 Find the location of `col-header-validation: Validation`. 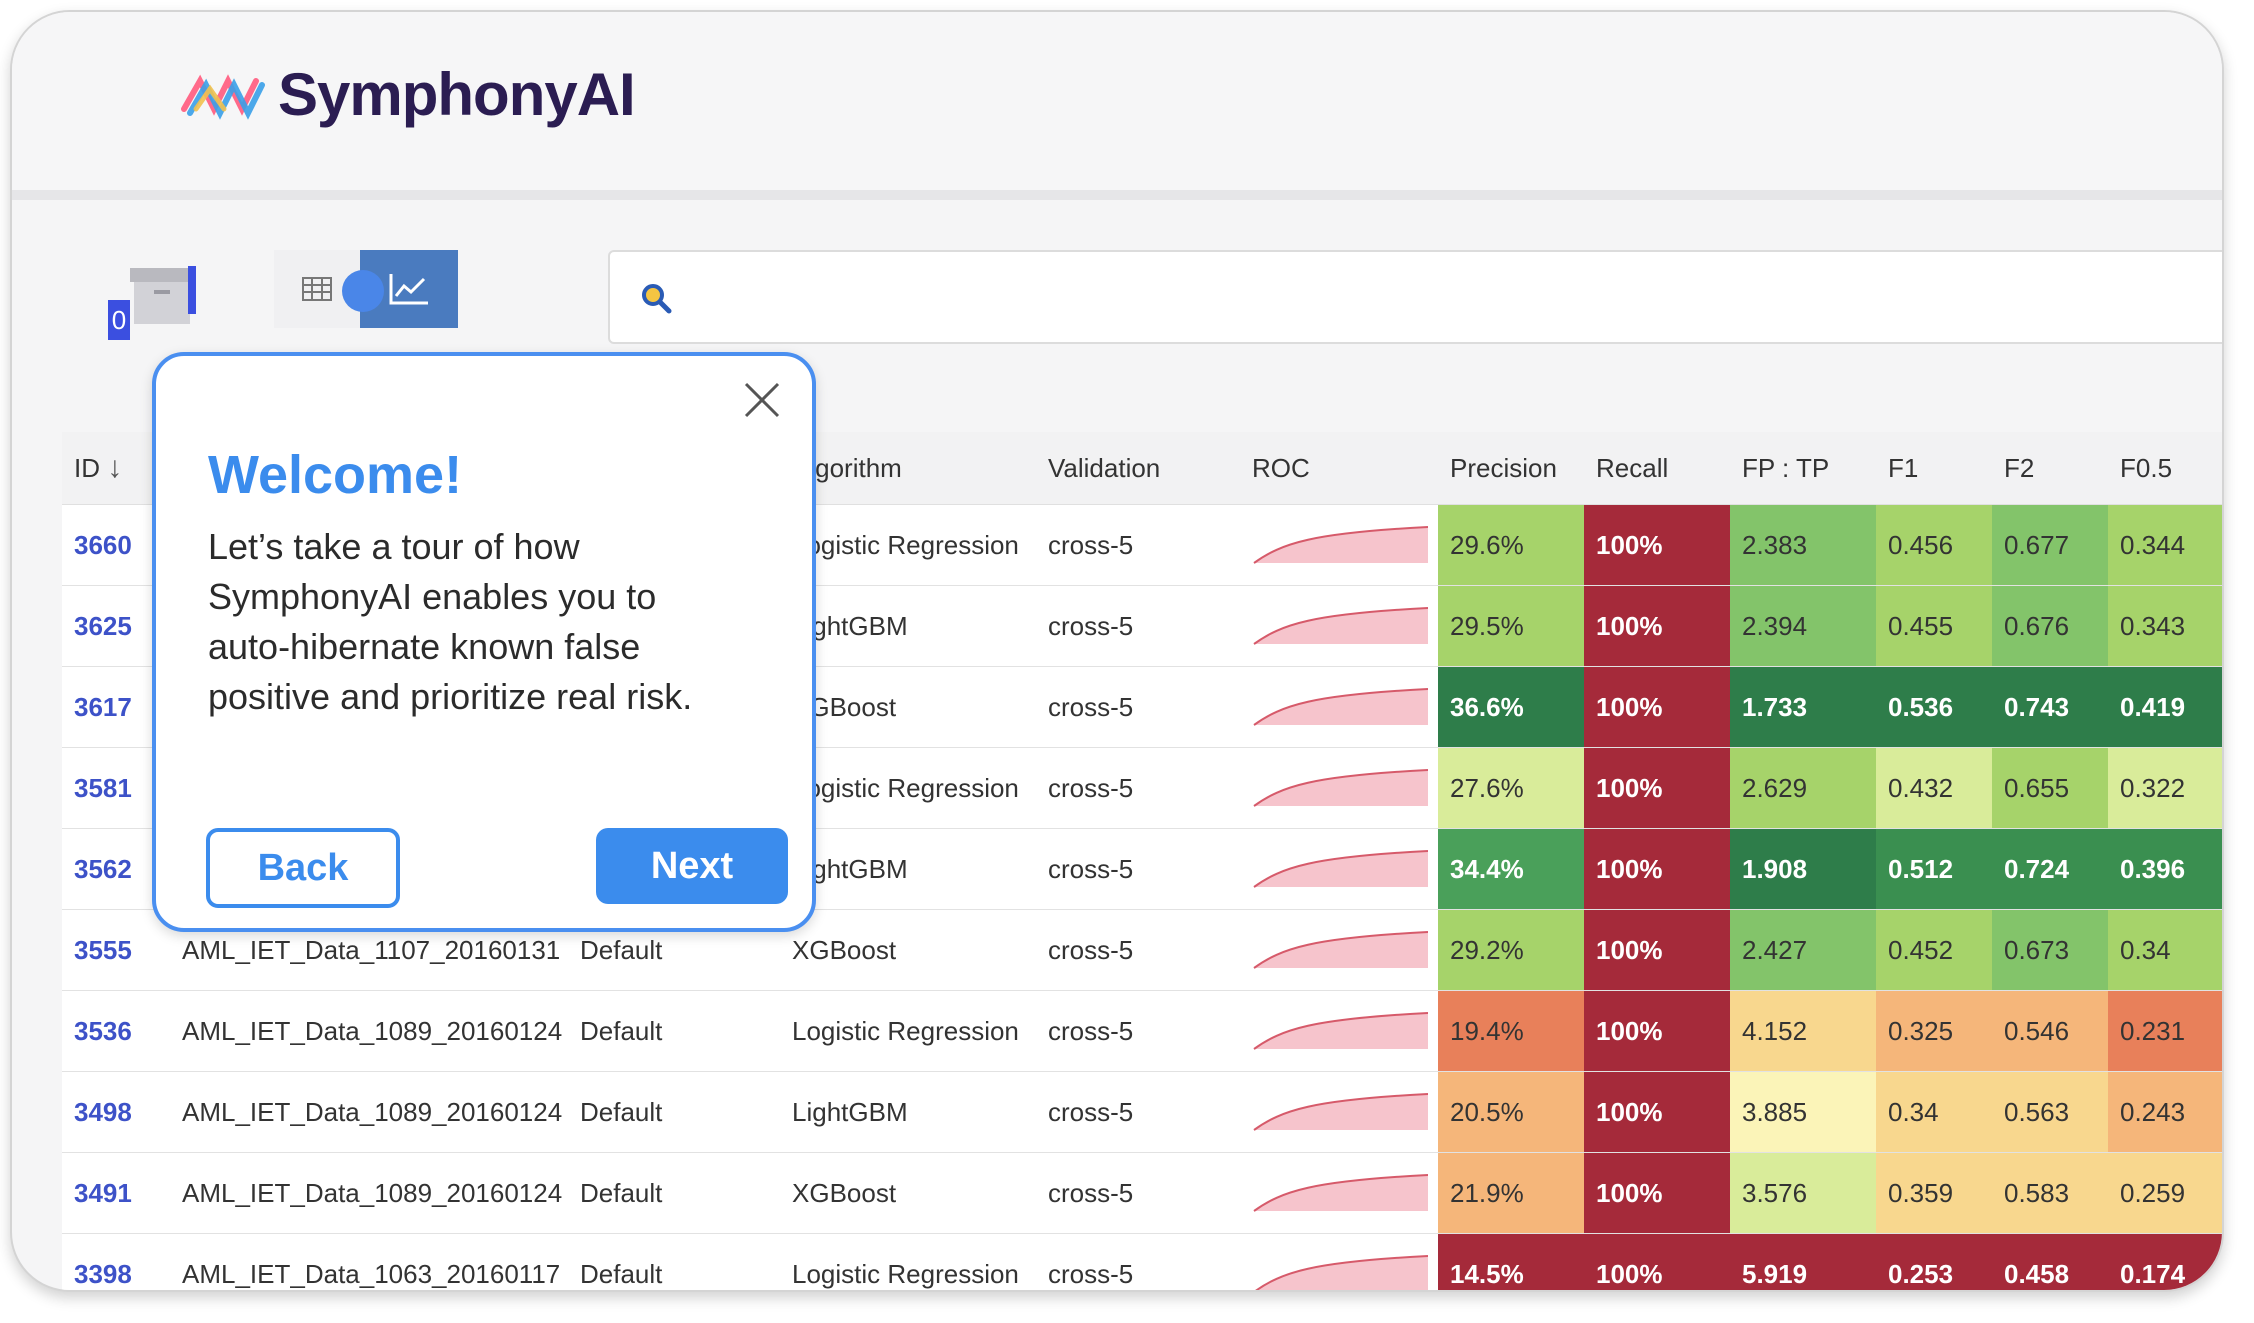

col-header-validation: Validation is located at coordinates (1138, 468).